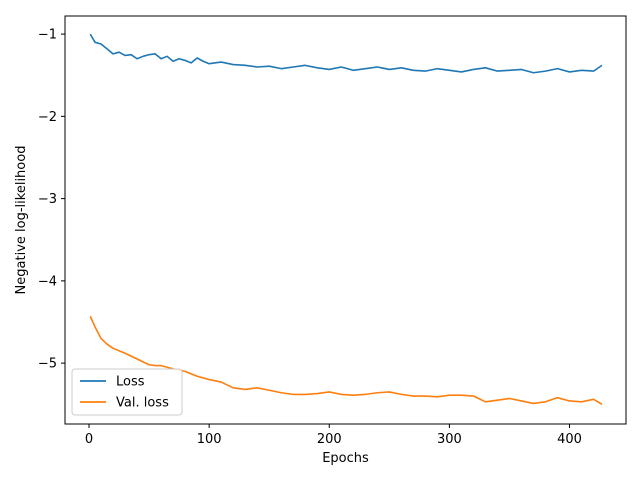 The width and height of the screenshot is (640, 480). Describe the element at coordinates (21, 220) in the screenshot. I see `y-axis-label: Negative log-likelihood` at that location.